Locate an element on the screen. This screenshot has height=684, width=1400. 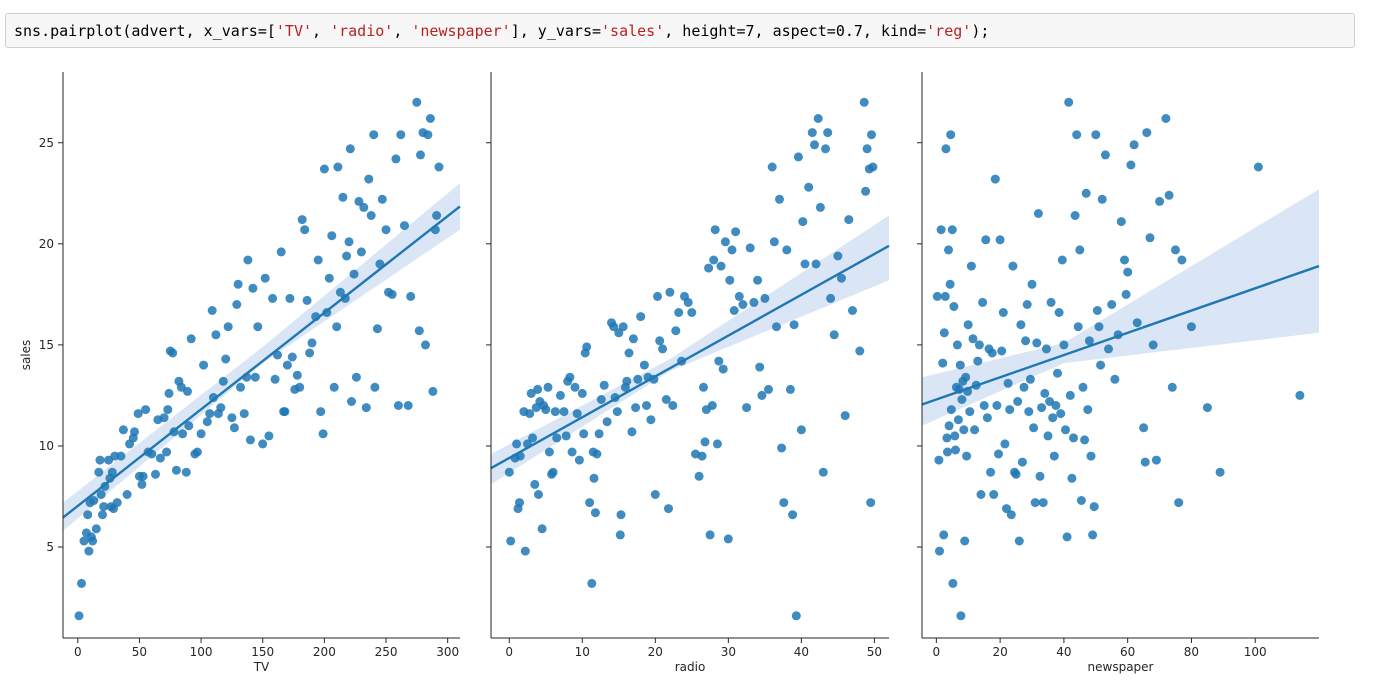
x-tick-label-radio-40: 40 is located at coordinates (801, 652).